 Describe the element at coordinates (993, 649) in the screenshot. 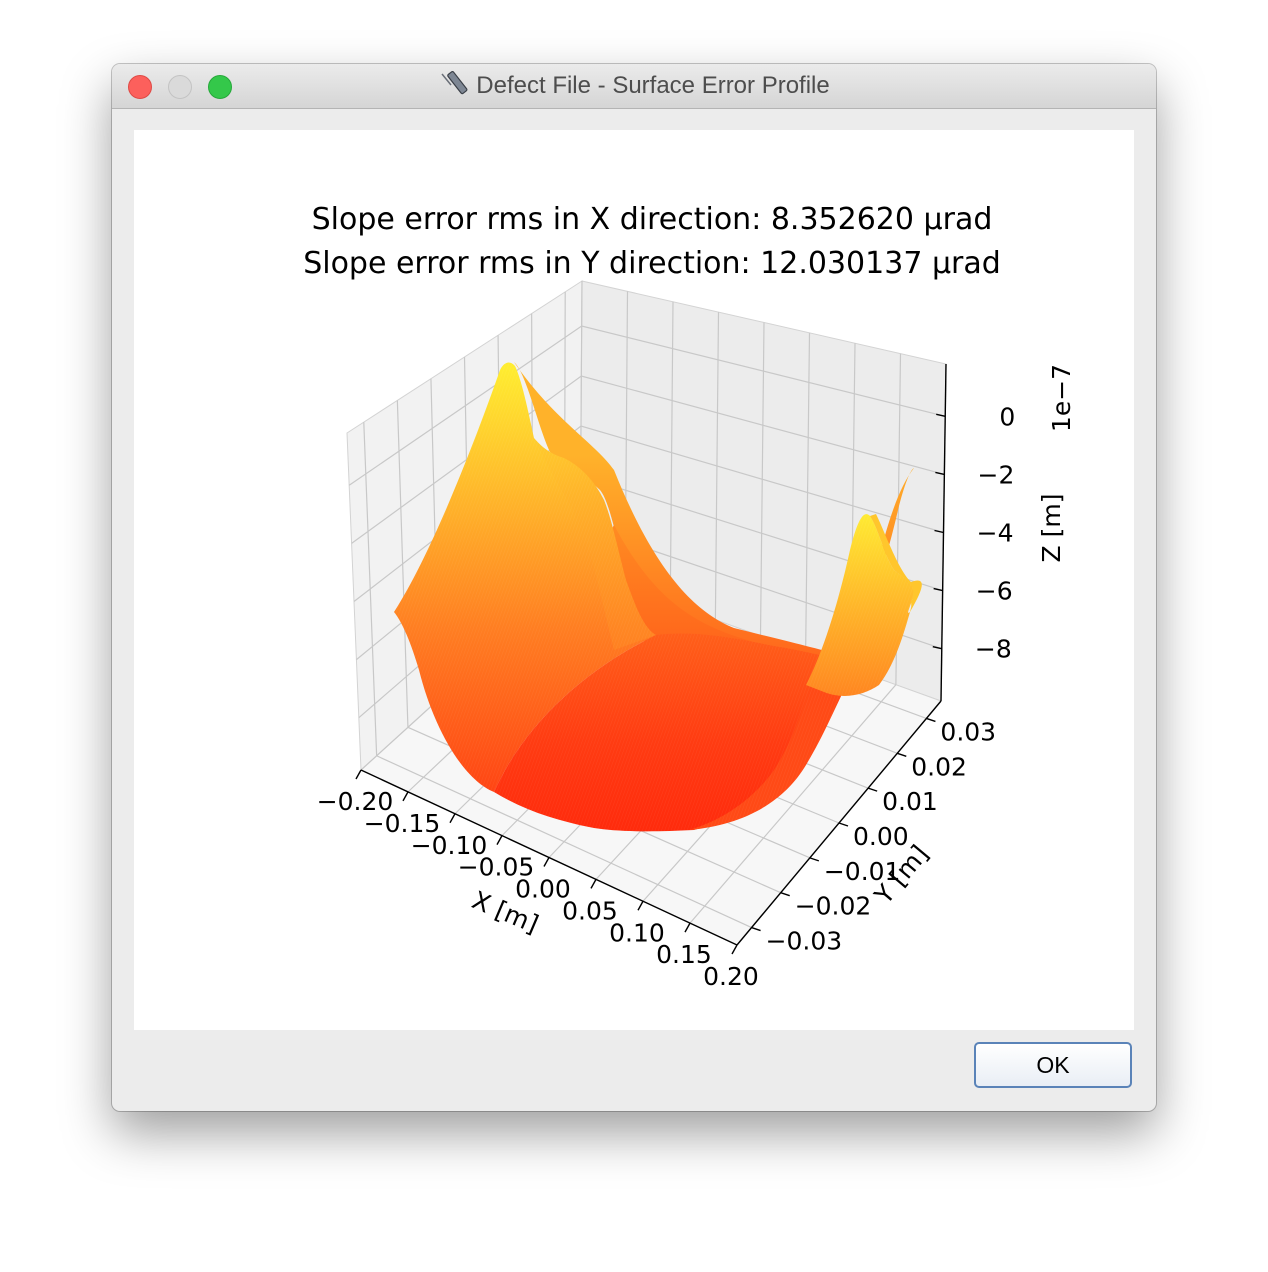

I see `z-tick-label: −8` at that location.